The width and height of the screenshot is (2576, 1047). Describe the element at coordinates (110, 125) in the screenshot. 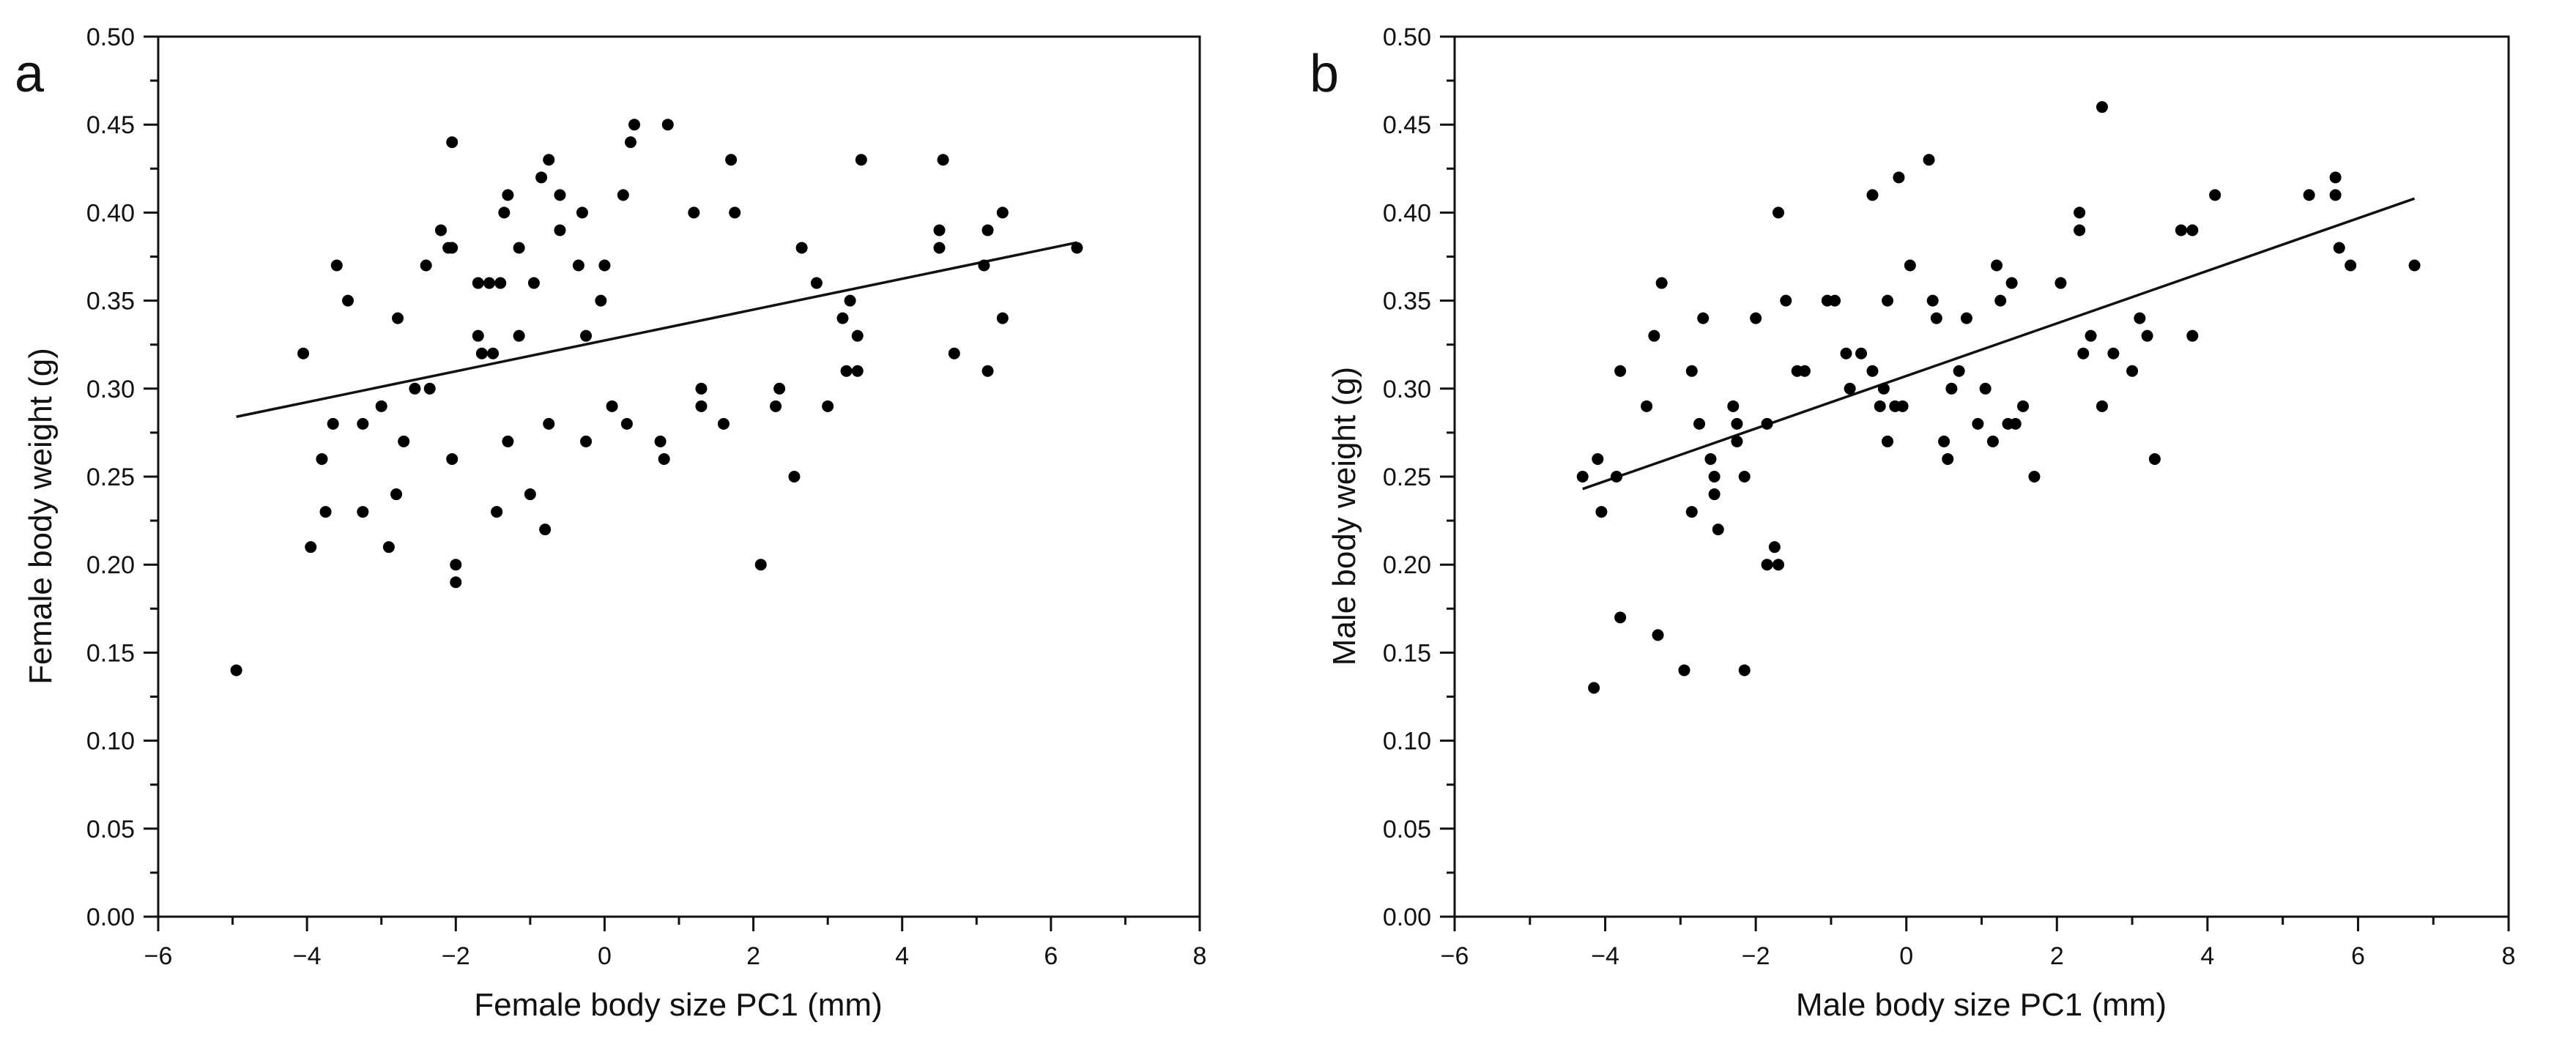

I see `panel-a-y-tick-label: 0.45` at that location.